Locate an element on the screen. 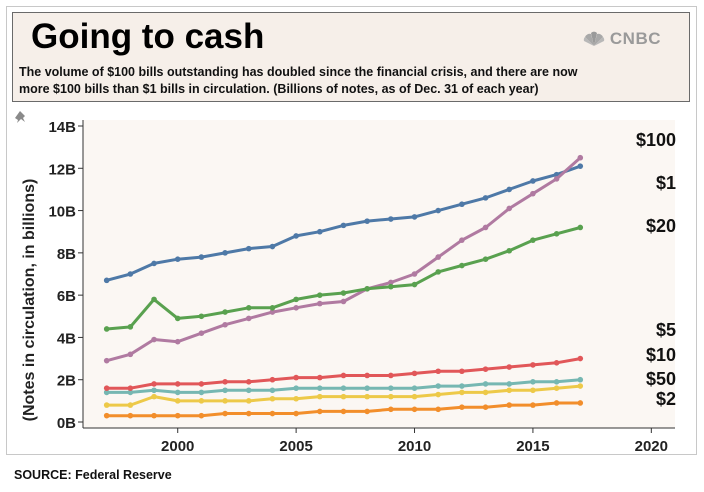 Image resolution: width=704 pixels, height=492 pixels. y-tick-label: 6B is located at coordinates (66, 296).